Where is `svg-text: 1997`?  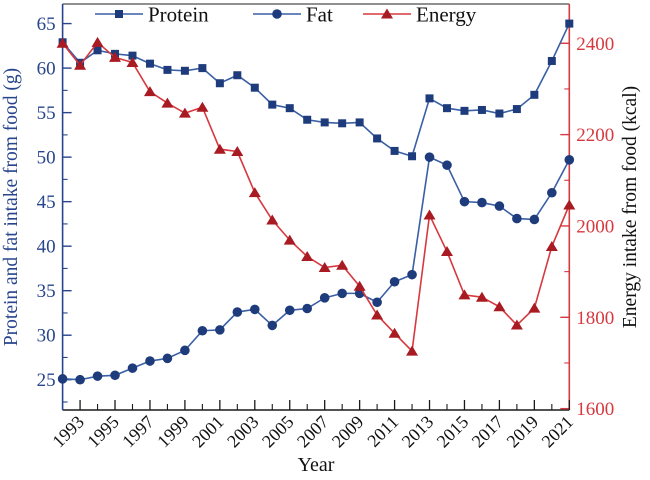 svg-text: 1997 is located at coordinates (138, 432).